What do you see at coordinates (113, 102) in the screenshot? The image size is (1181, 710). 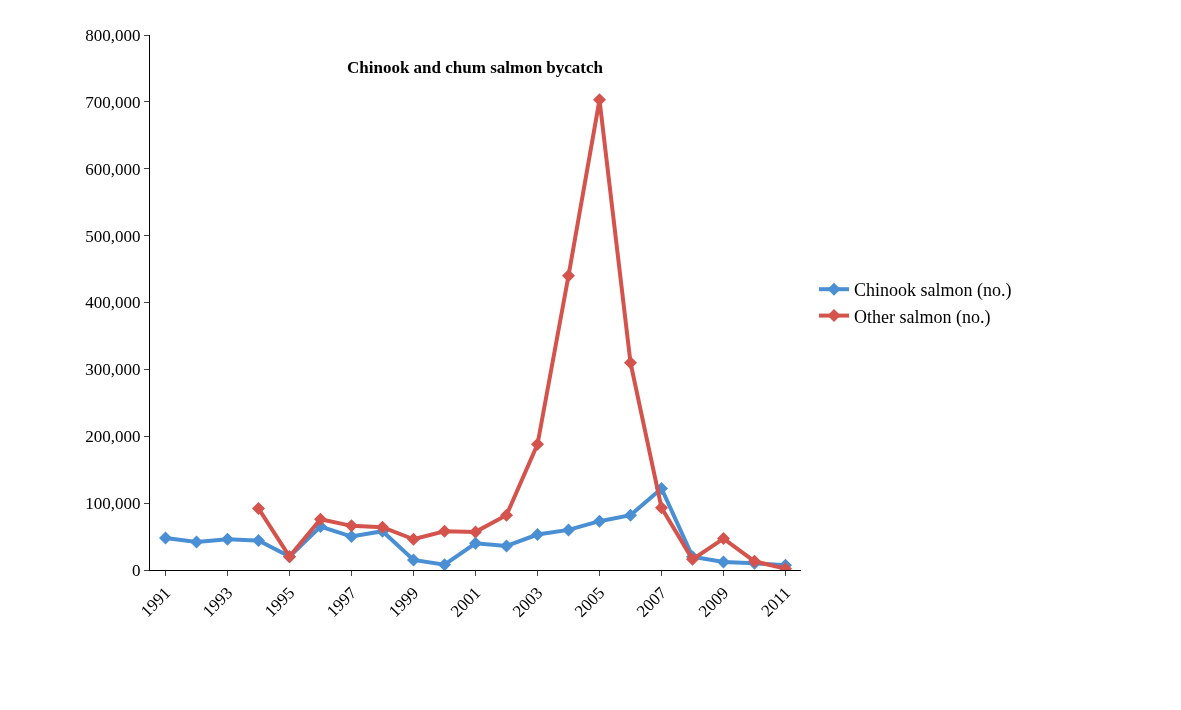 I see `y-tick-label: 700,000` at bounding box center [113, 102].